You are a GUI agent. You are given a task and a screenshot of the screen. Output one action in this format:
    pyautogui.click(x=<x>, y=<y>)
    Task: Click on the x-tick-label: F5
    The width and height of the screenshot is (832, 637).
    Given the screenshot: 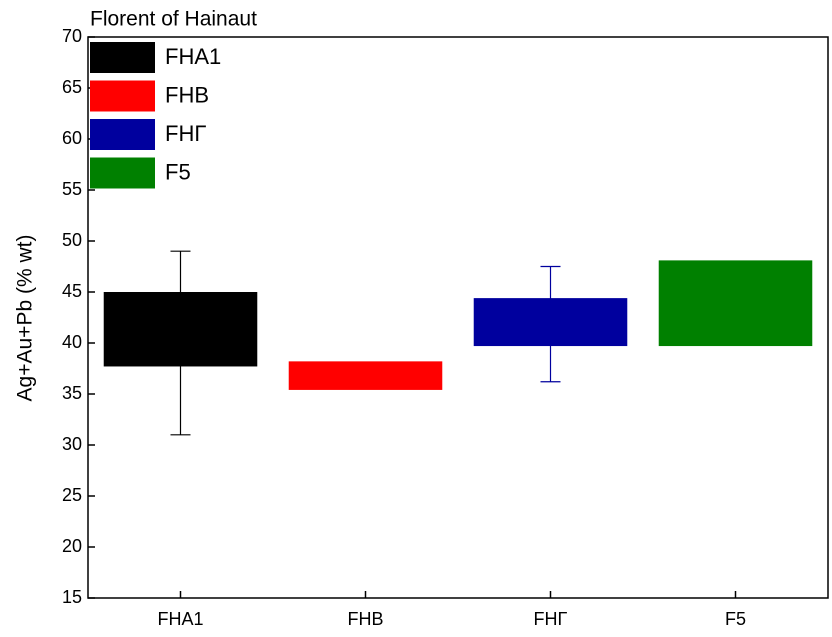 What is the action you would take?
    pyautogui.click(x=735, y=619)
    